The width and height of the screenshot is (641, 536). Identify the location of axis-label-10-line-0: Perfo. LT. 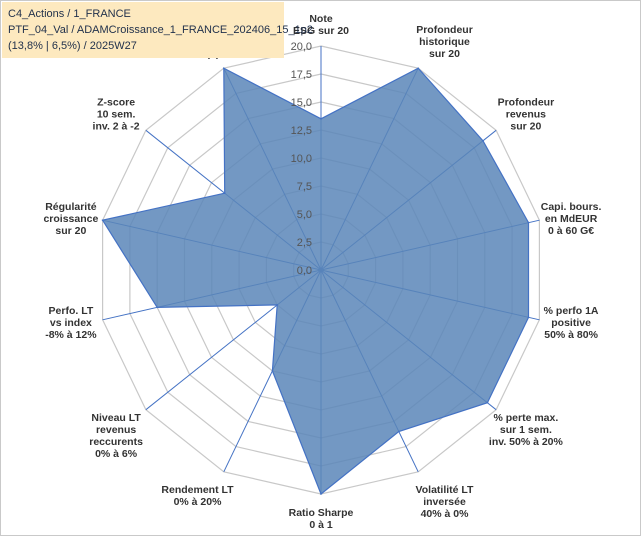
(71, 311).